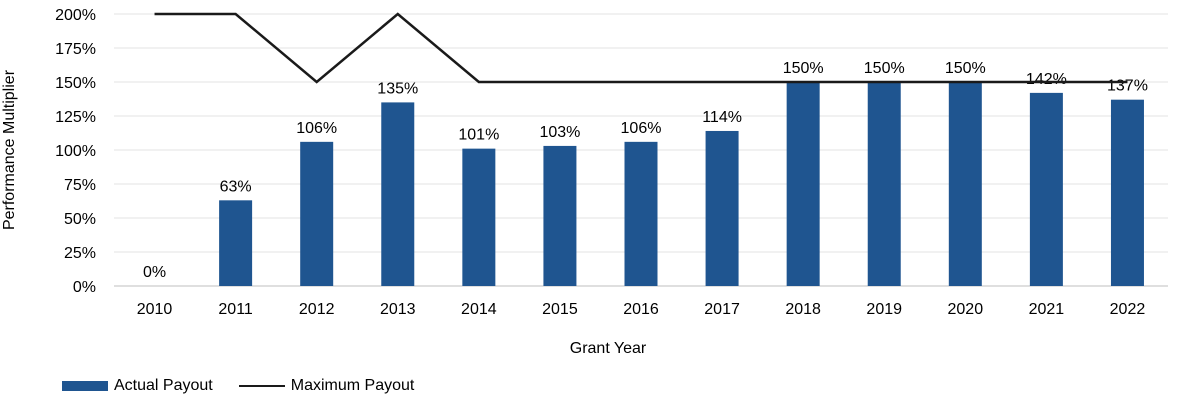 This screenshot has height=400, width=1194. I want to click on x-tick-label: 2022, so click(1128, 309).